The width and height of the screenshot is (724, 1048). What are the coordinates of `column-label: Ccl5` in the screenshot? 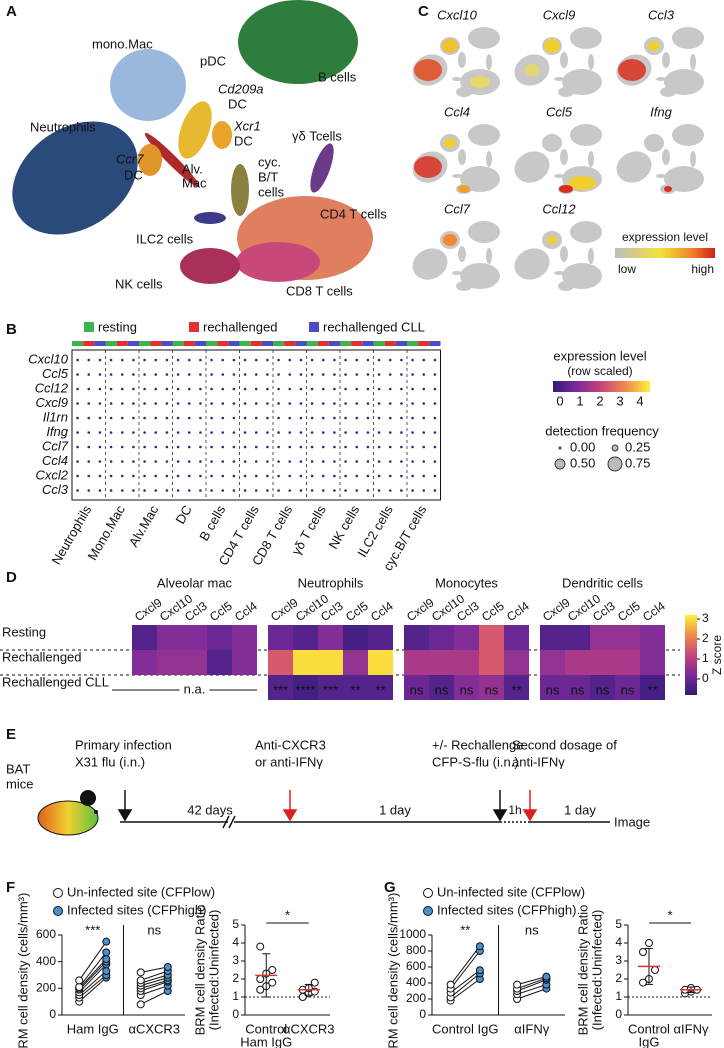 It's located at (357, 611).